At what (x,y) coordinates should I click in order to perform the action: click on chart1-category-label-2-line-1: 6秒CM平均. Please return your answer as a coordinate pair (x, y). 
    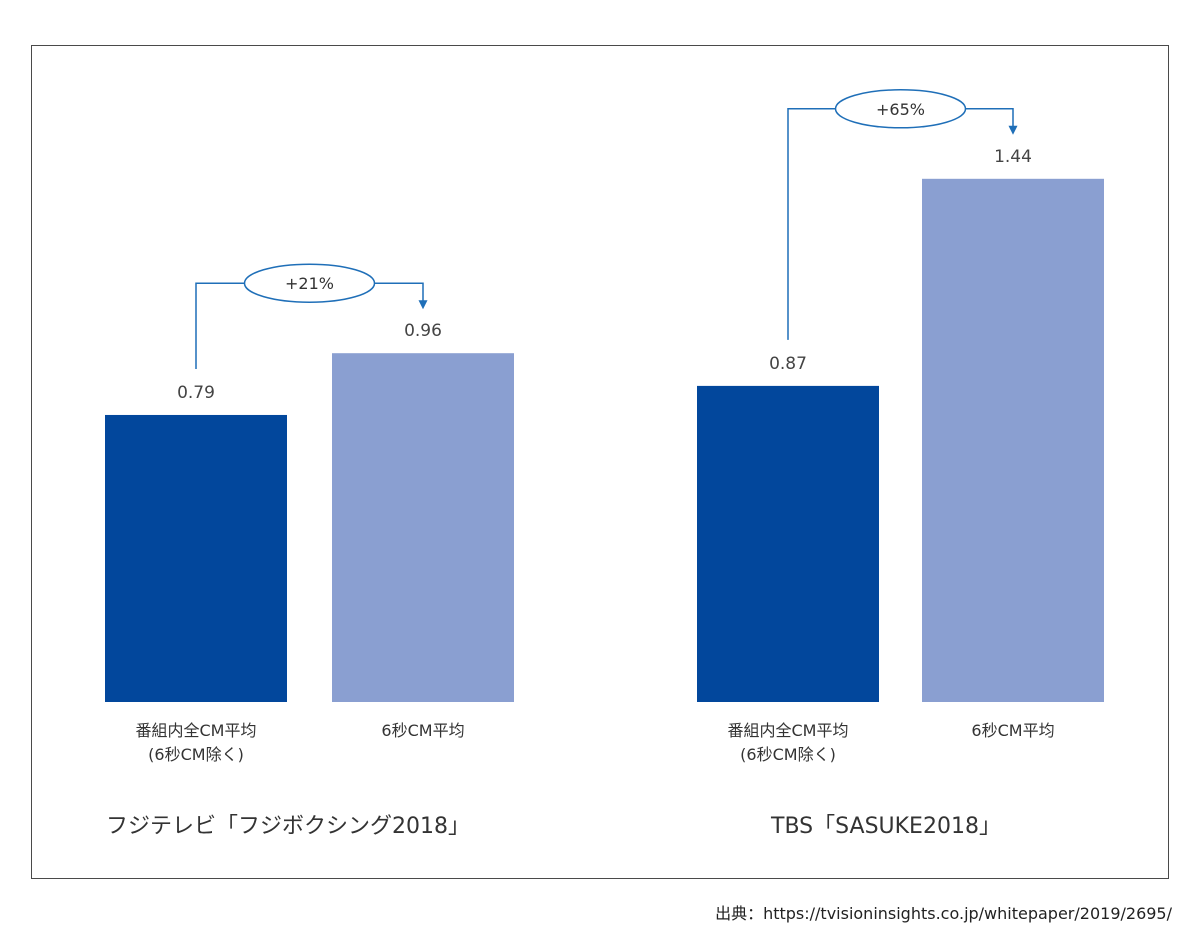
    Looking at the image, I should click on (422, 730).